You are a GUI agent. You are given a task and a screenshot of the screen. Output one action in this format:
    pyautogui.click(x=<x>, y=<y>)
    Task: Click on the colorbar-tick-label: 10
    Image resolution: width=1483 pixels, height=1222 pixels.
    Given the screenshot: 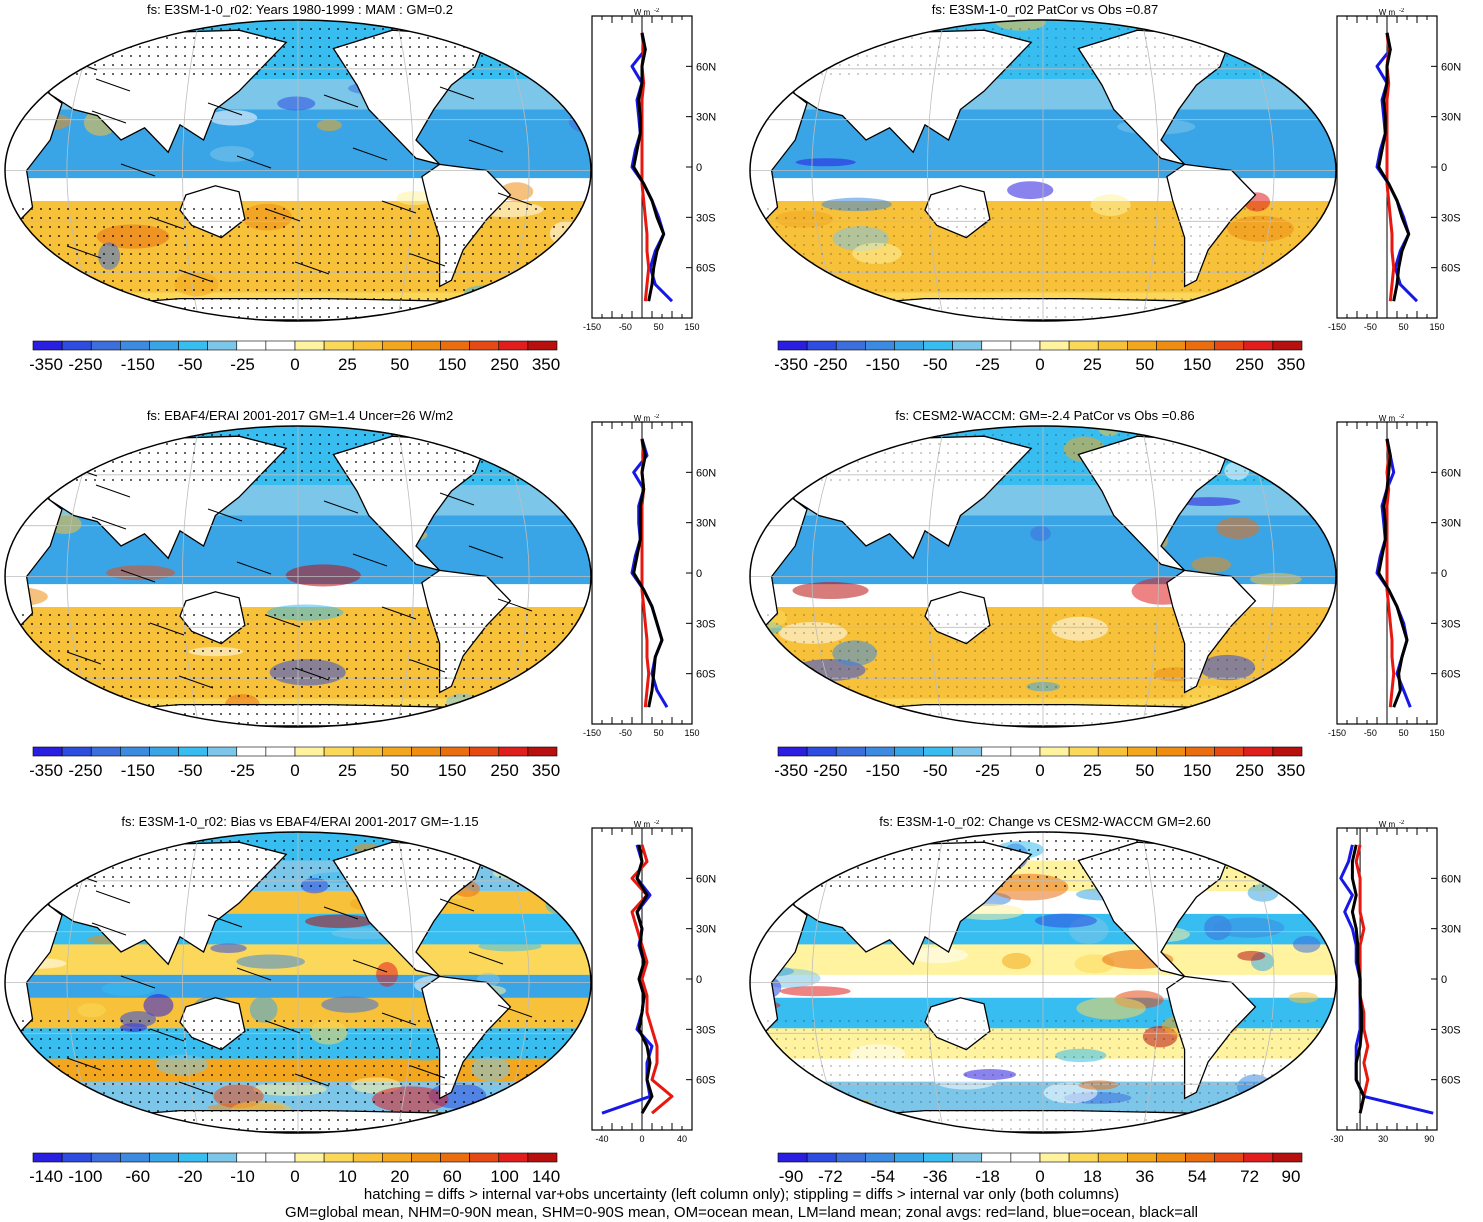 What is the action you would take?
    pyautogui.click(x=347, y=1176)
    